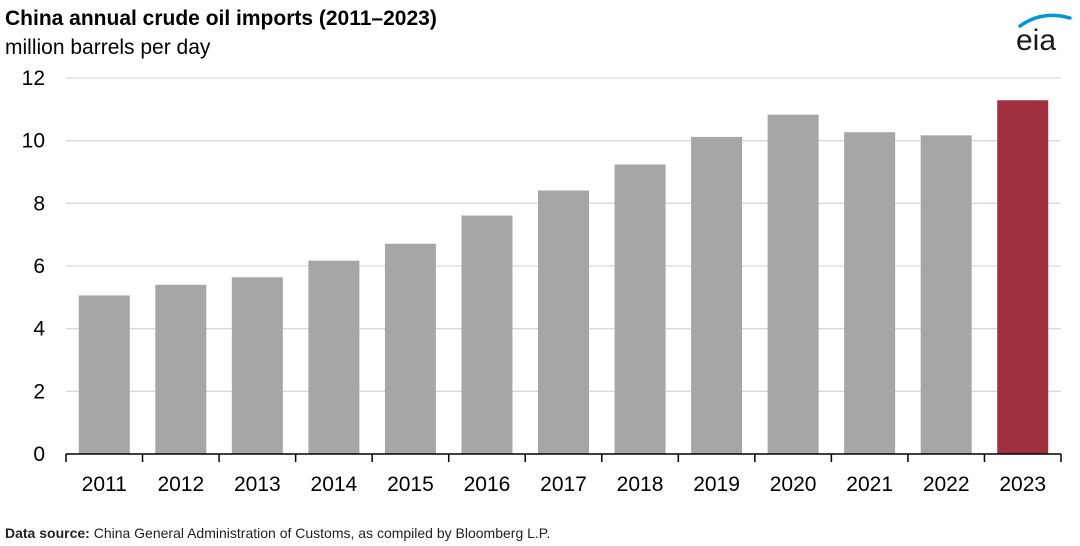 The height and width of the screenshot is (546, 1080). Describe the element at coordinates (257, 484) in the screenshot. I see `x-tick-label-2013: 2013` at that location.